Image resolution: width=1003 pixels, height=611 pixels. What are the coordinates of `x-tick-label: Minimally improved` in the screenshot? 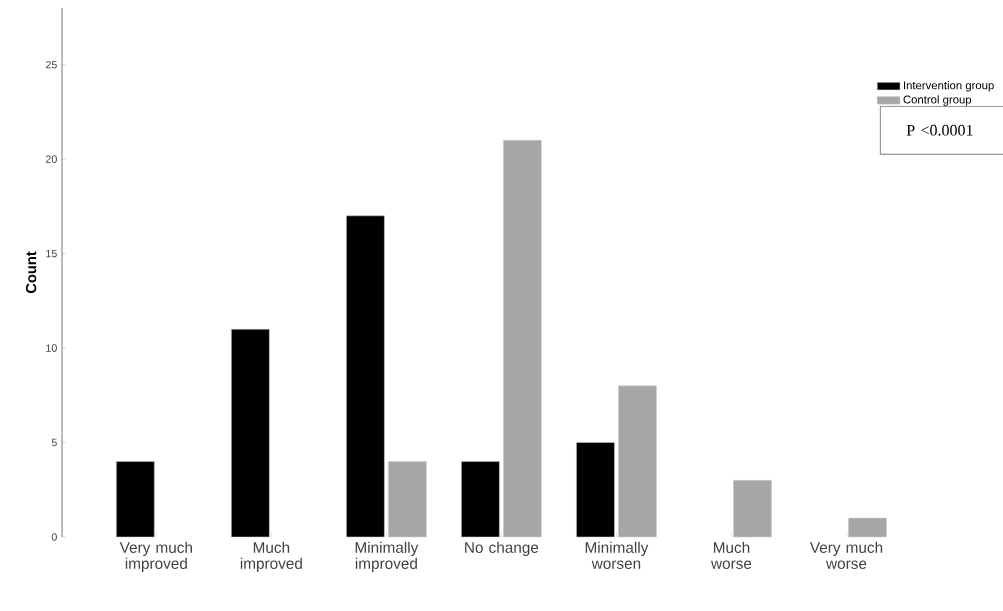 It's located at (387, 556).